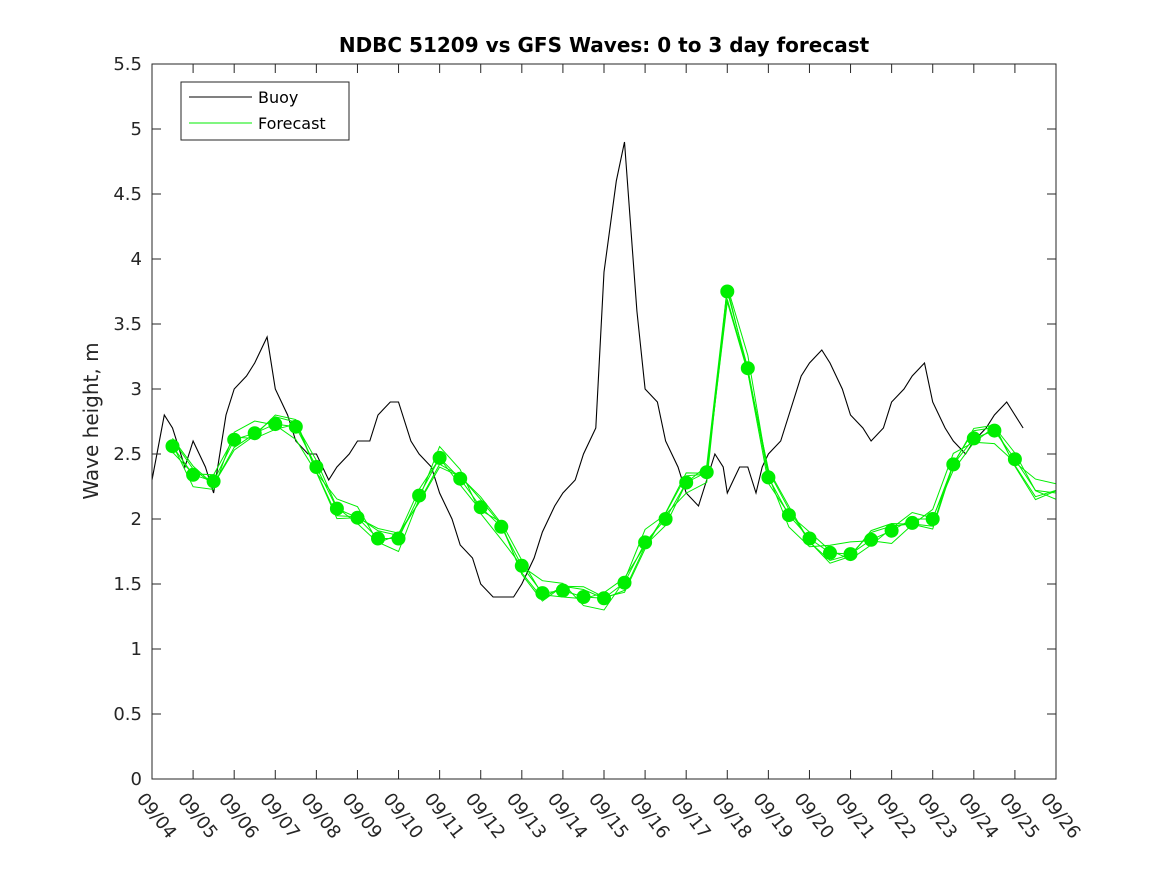  Describe the element at coordinates (127, 454) in the screenshot. I see `y-tick-label: 2.5` at that location.